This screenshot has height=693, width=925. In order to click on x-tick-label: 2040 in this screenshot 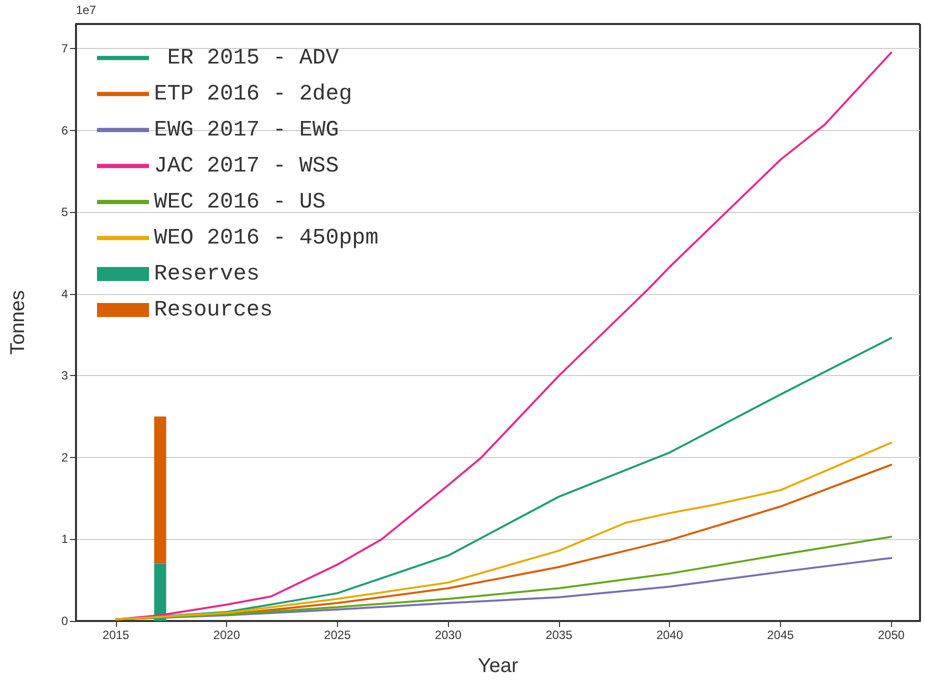, I will do `click(670, 635)`.